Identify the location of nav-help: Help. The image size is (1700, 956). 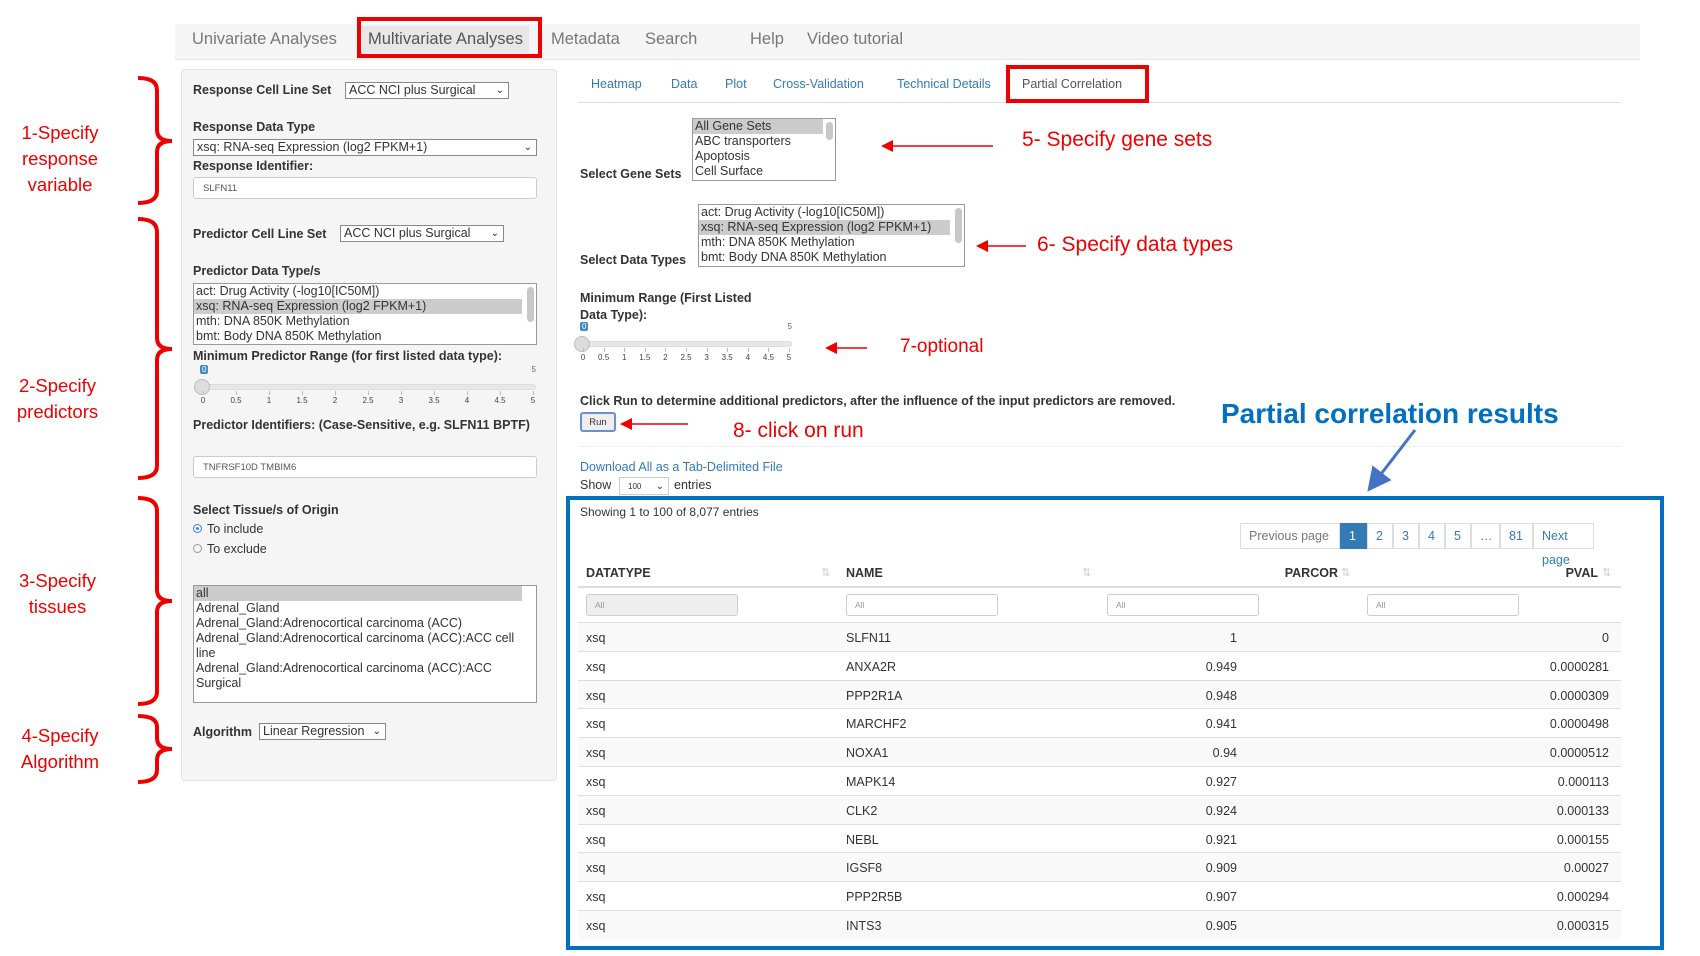
(767, 39).